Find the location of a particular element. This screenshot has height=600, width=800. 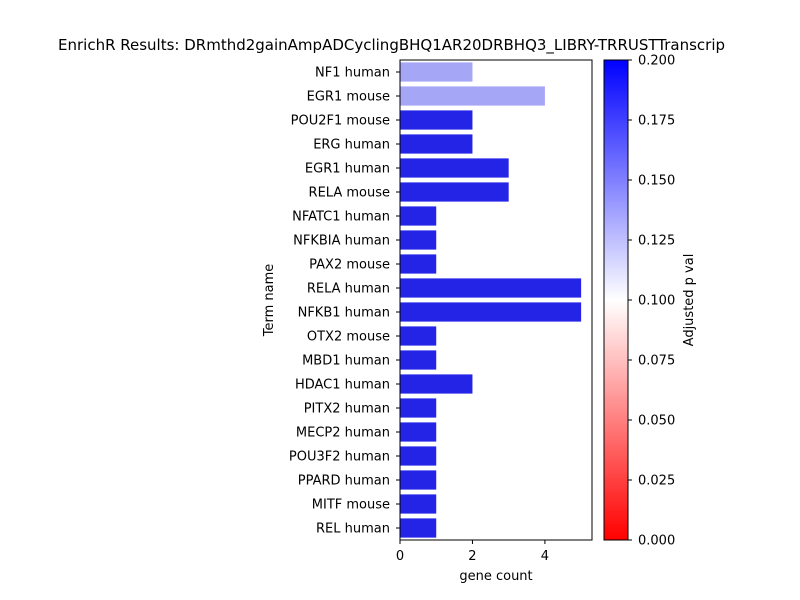

y-tick-label: RELA human is located at coordinates (348, 289).